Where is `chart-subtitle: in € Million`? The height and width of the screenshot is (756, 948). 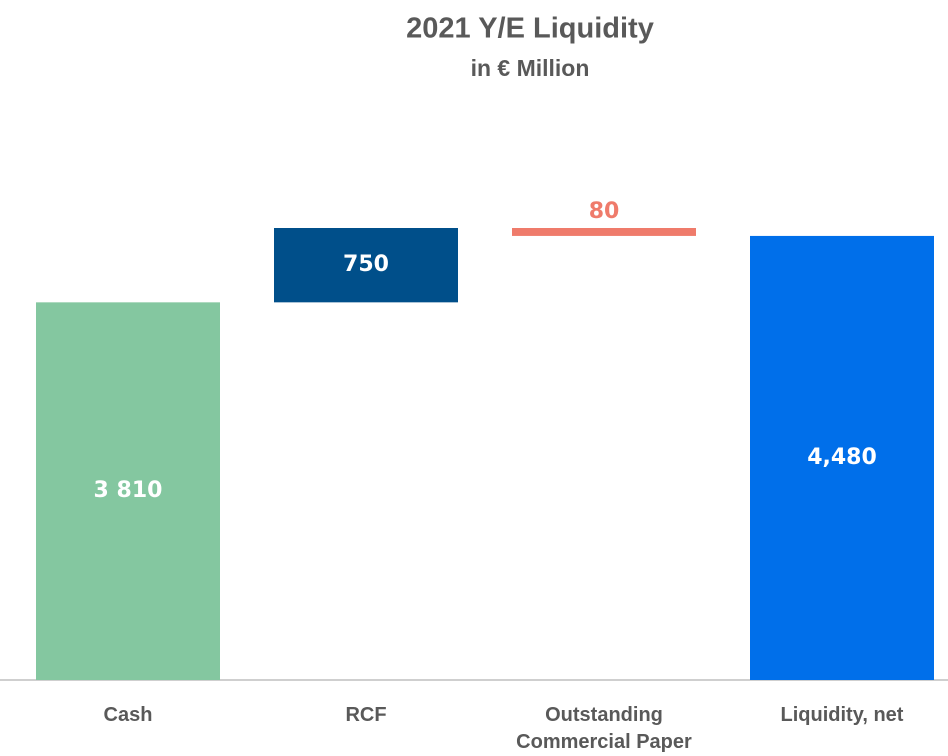 chart-subtitle: in € Million is located at coordinates (530, 68).